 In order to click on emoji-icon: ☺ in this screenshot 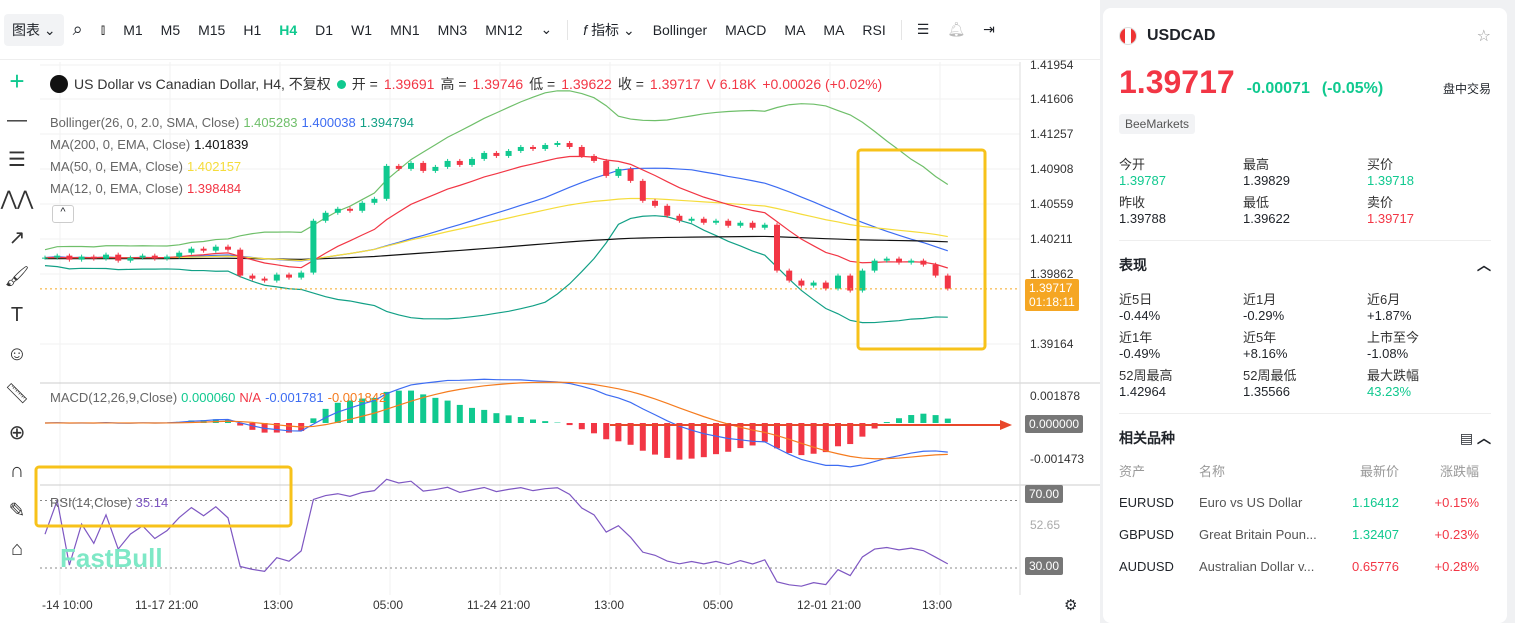, I will do `click(17, 354)`.